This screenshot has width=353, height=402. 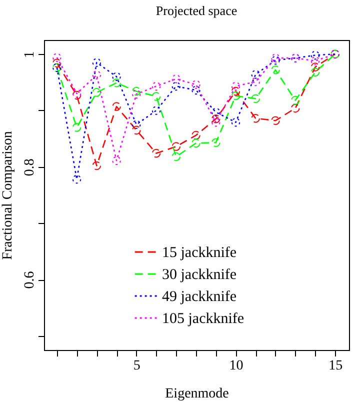 What do you see at coordinates (30, 54) in the screenshot?
I see `y-tick-label: 1` at bounding box center [30, 54].